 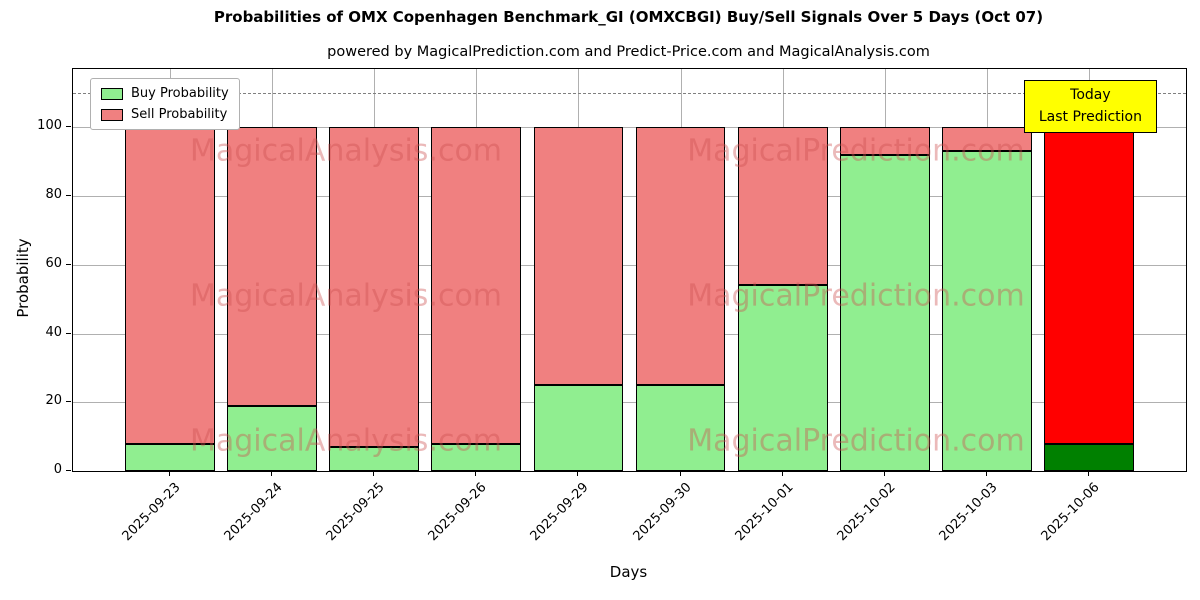 I want to click on legend-entry-sell: Sell Probability, so click(x=165, y=114).